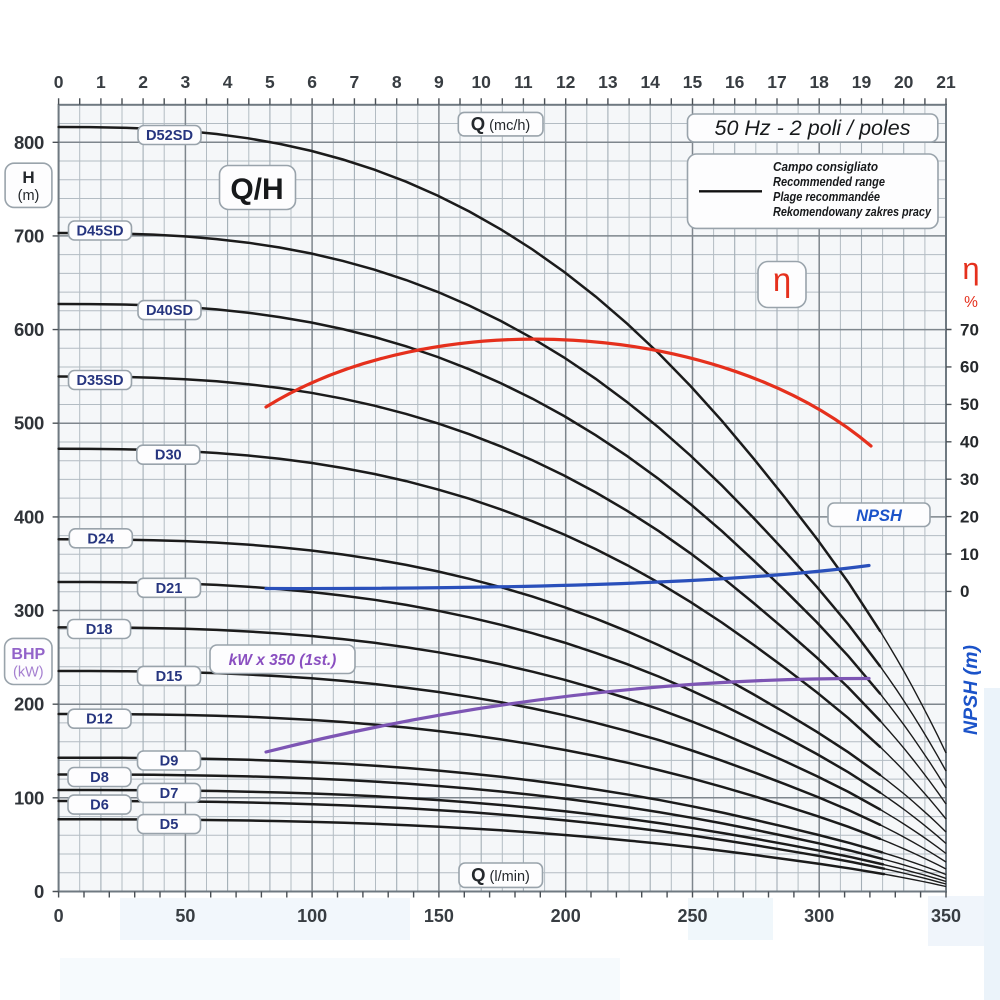 The image size is (1000, 1000). What do you see at coordinates (523, 82) in the screenshot?
I see `svg-text: 11` at bounding box center [523, 82].